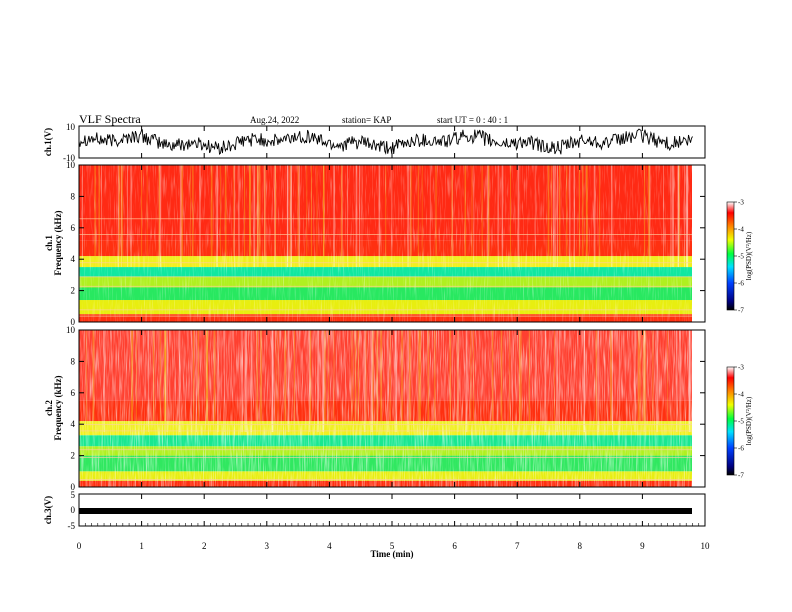 Image resolution: width=792 pixels, height=612 pixels. What do you see at coordinates (391, 554) in the screenshot?
I see `x-axis-label: Time (min)` at bounding box center [391, 554].